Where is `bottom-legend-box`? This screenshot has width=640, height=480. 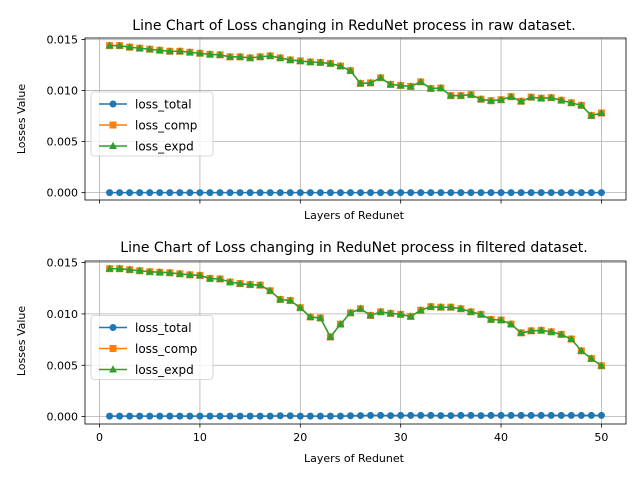 bottom-legend-box is located at coordinates (152, 347).